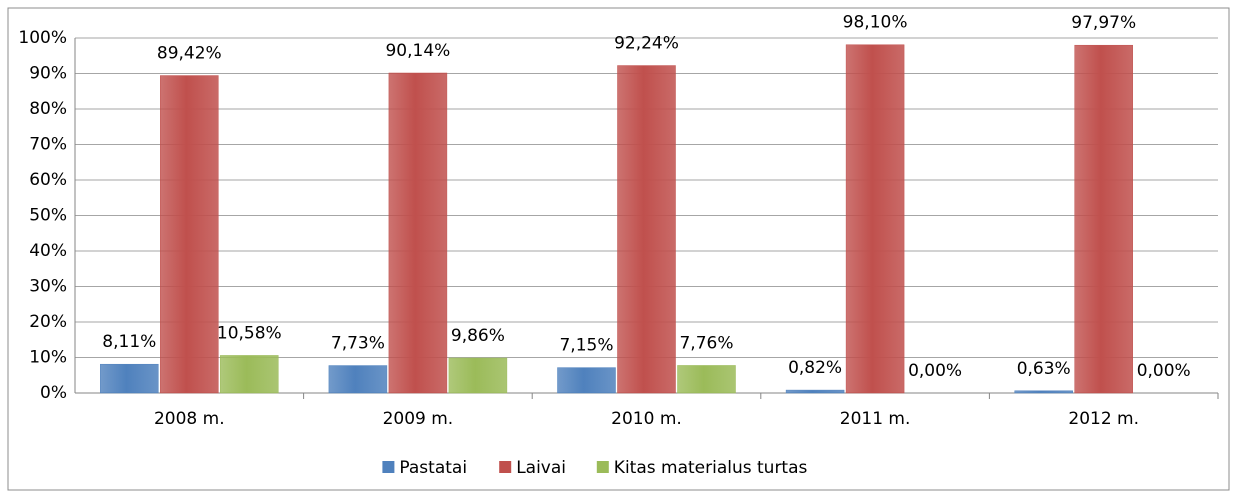  What do you see at coordinates (48, 109) in the screenshot?
I see `y-tick-label: 80%` at bounding box center [48, 109].